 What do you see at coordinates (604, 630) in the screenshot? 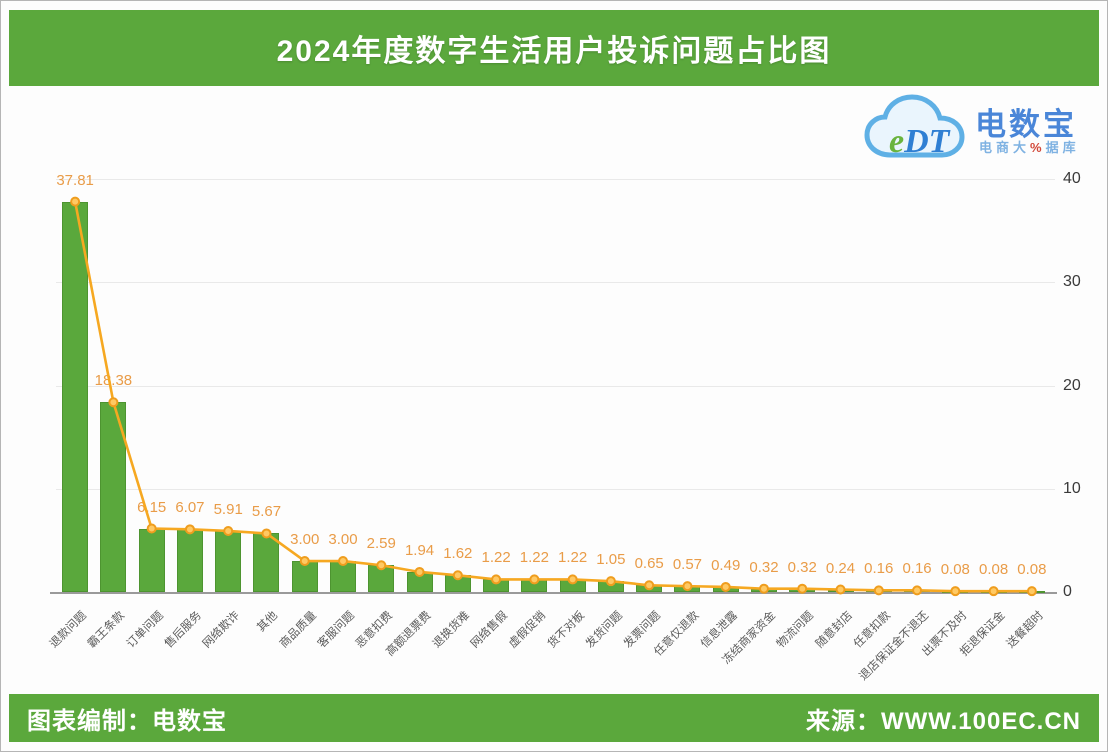
I see `x-category-label: 发货问题` at bounding box center [604, 630].